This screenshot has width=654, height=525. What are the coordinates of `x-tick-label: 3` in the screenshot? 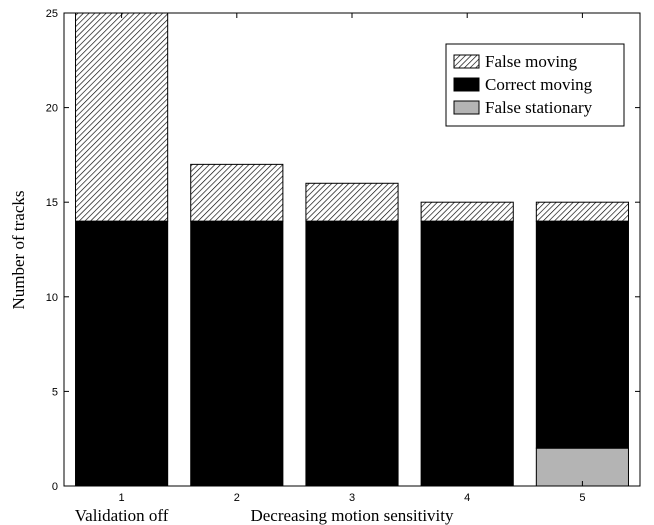 It's located at (352, 498).